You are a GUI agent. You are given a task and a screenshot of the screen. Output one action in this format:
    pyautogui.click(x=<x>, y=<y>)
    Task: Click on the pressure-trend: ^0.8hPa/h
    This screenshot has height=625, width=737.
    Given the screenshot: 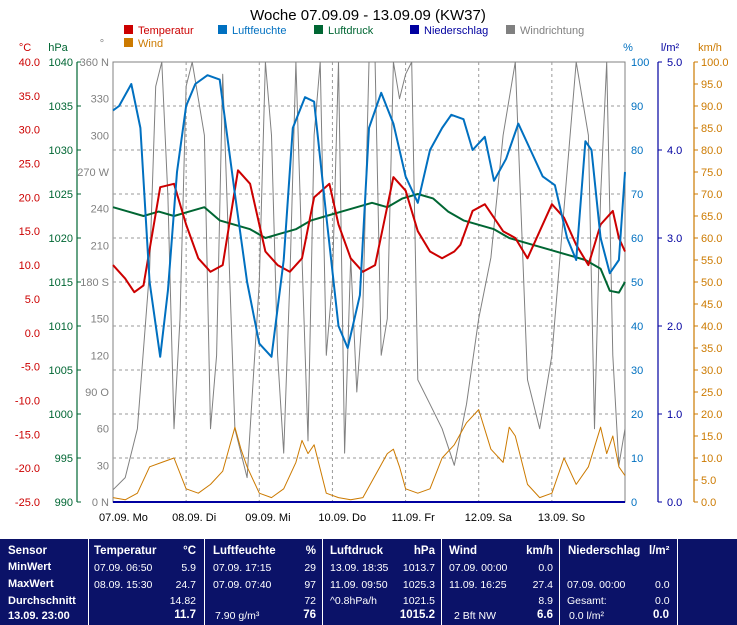 What is the action you would take?
    pyautogui.click(x=353, y=601)
    